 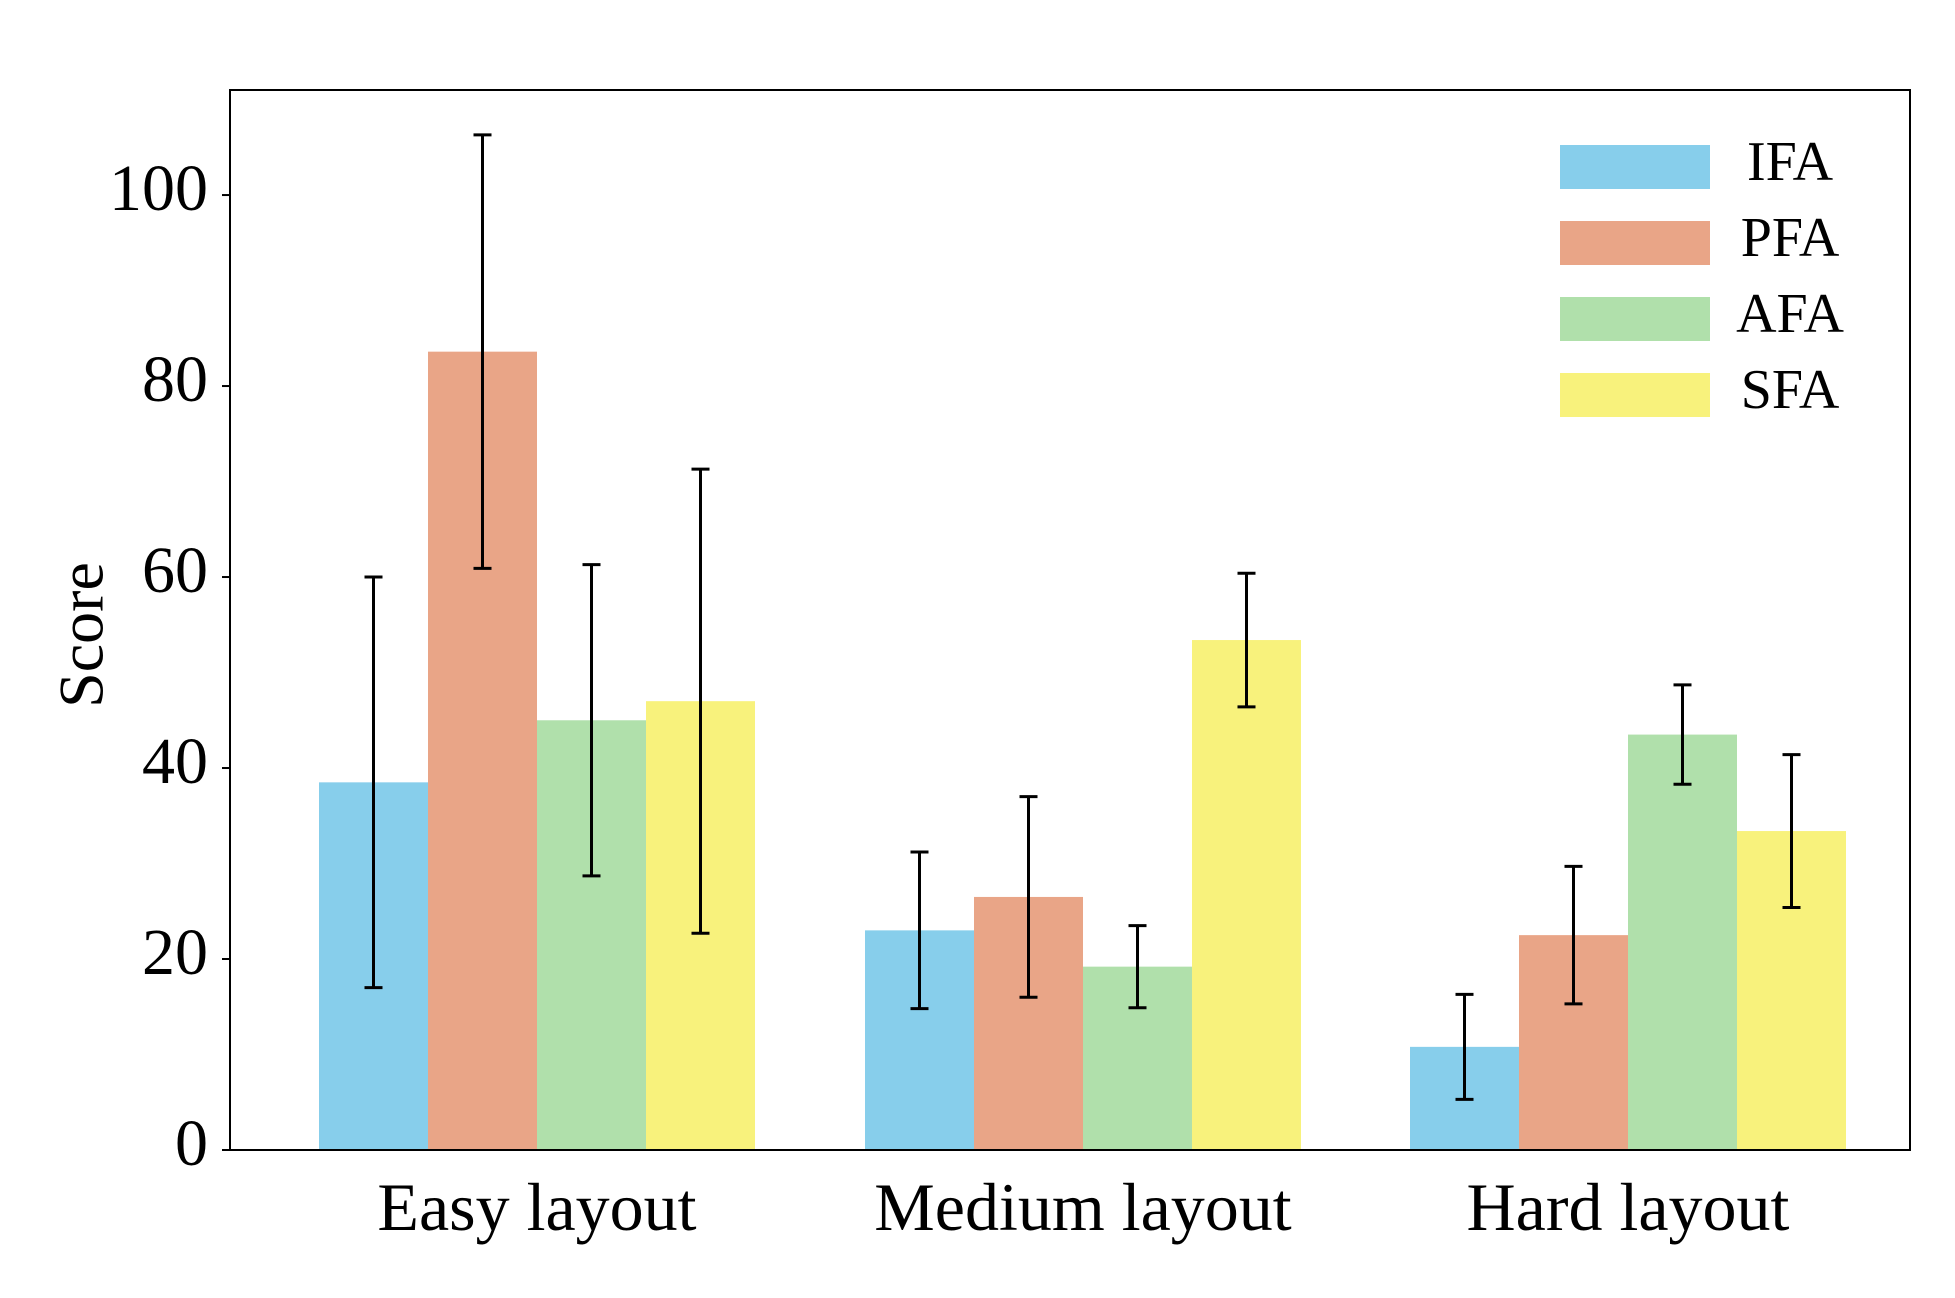 I want to click on legend-item-sfa: SFA, so click(x=1700, y=390).